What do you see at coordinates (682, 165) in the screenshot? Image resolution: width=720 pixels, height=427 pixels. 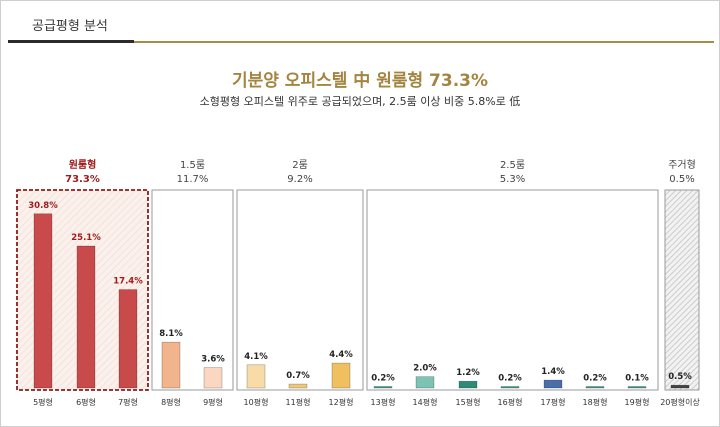 I see `group-name-label: 주거형` at bounding box center [682, 165].